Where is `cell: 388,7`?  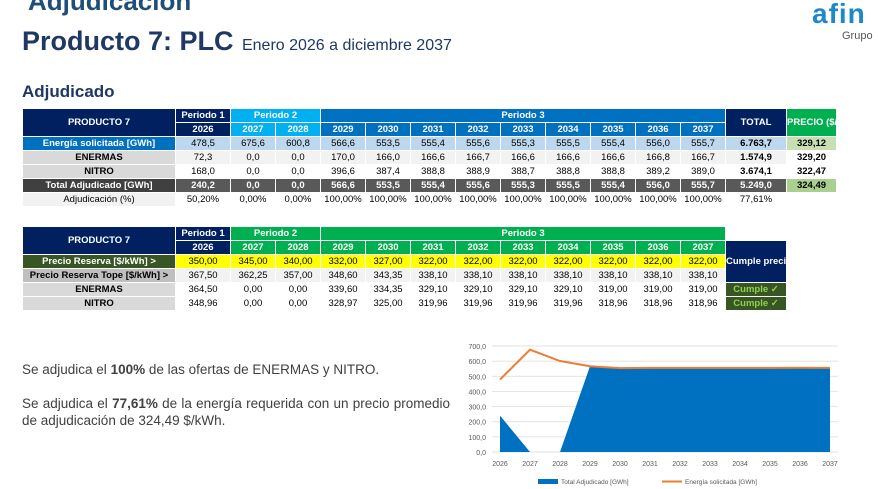
cell: 388,7 is located at coordinates (523, 171).